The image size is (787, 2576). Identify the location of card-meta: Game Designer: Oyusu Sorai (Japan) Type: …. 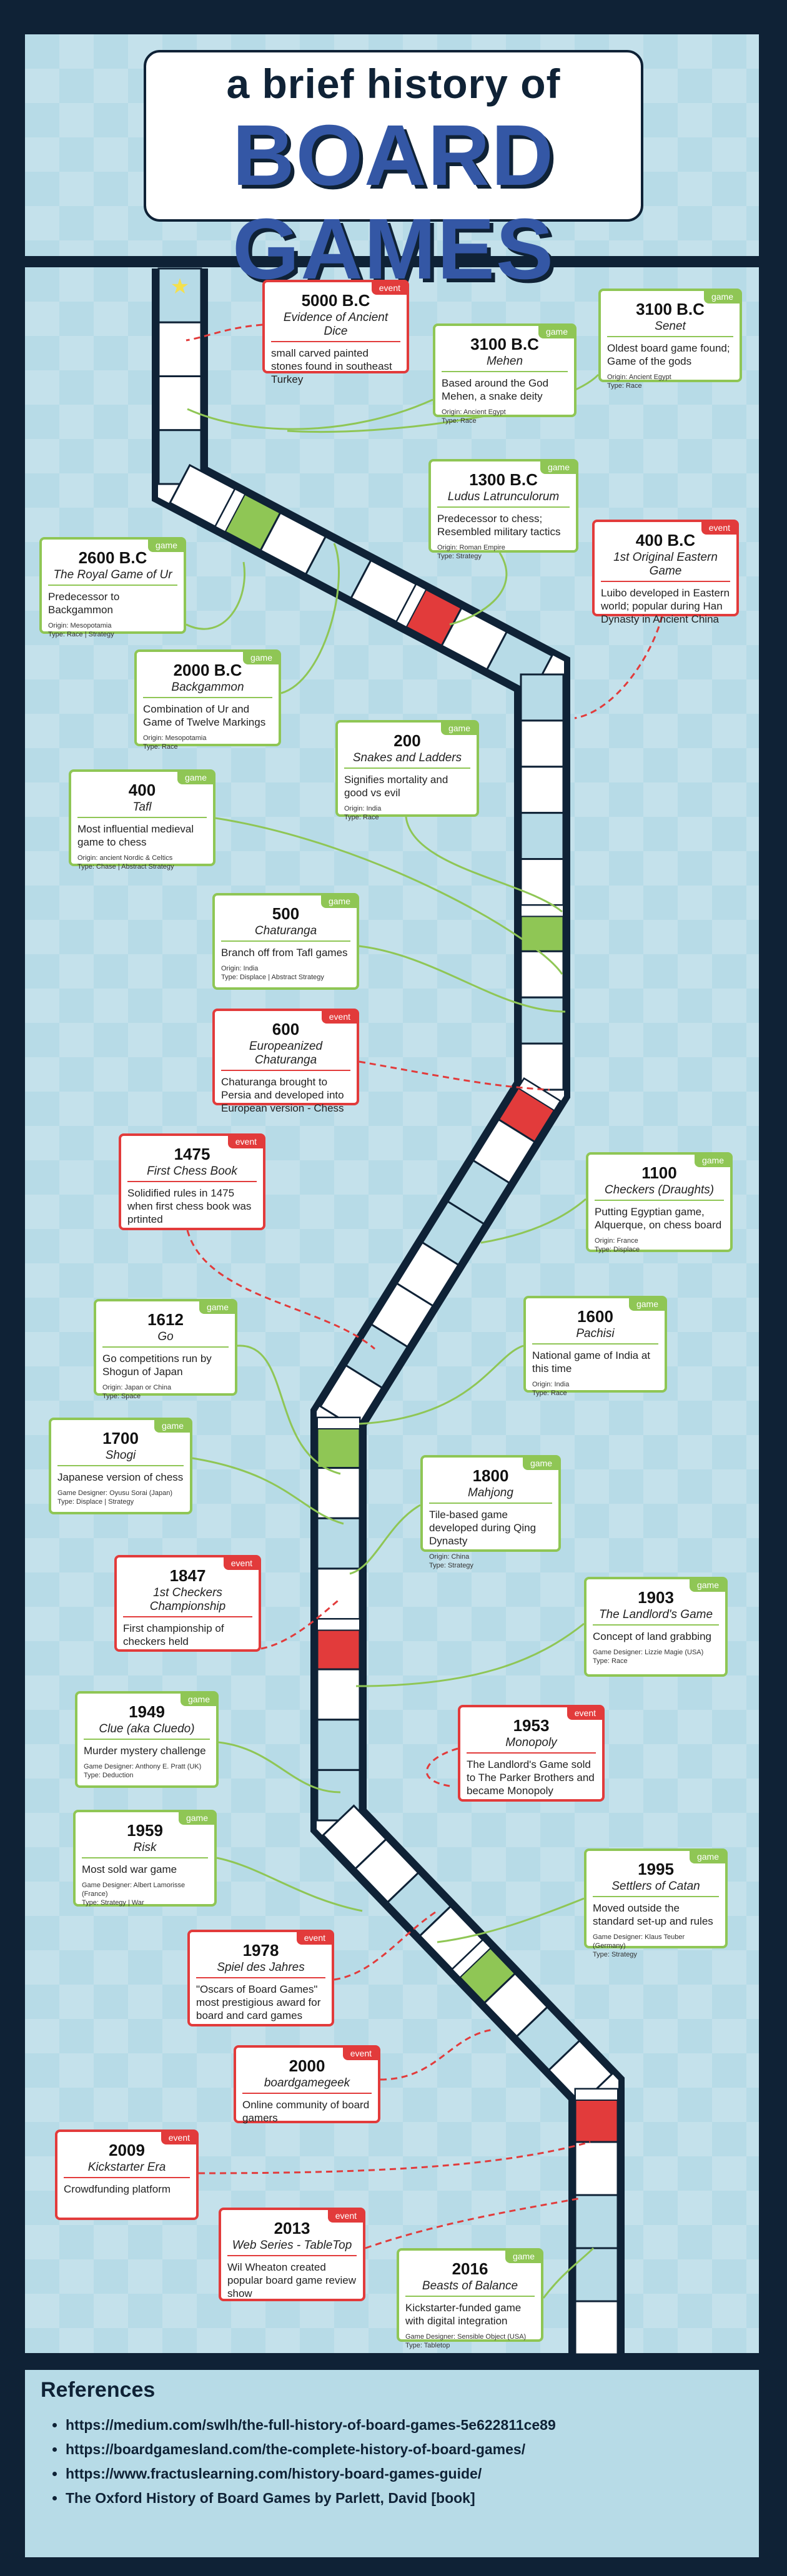
(121, 1498).